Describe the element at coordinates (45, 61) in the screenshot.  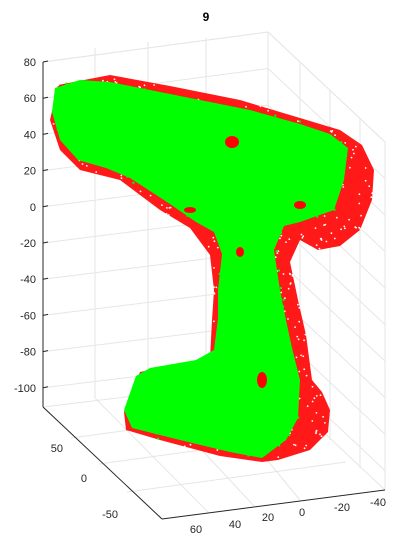
I see `z-tick-mark` at that location.